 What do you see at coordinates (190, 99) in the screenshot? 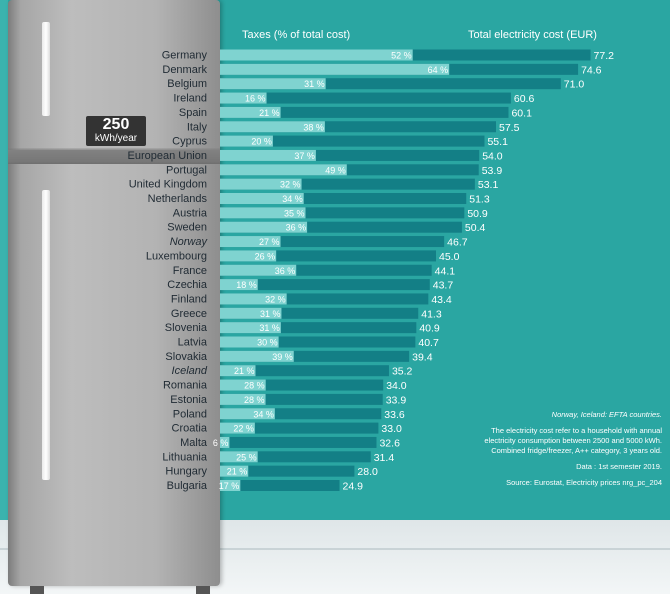
I see `country-label: Ireland` at bounding box center [190, 99].